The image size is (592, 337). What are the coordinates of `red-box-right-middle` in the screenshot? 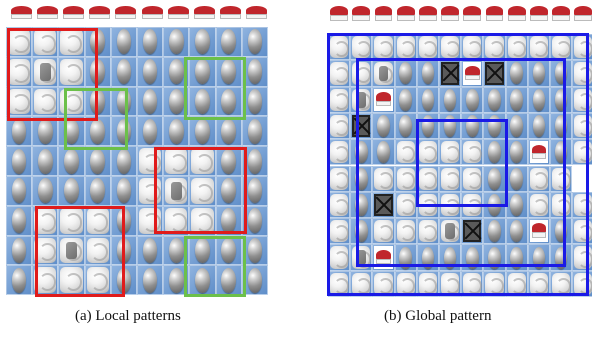 It's located at (200, 190).